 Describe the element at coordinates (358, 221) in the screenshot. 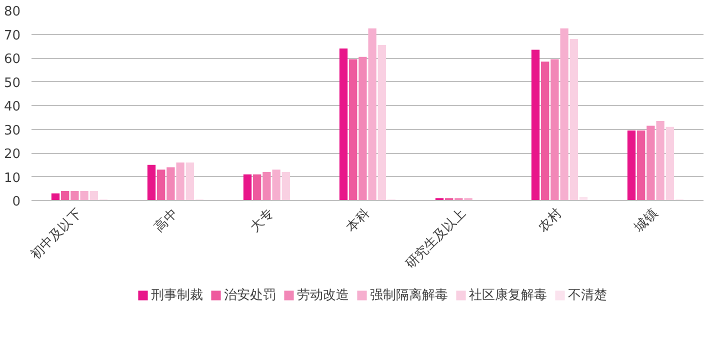

I see `x-tick-label: 本科` at that location.